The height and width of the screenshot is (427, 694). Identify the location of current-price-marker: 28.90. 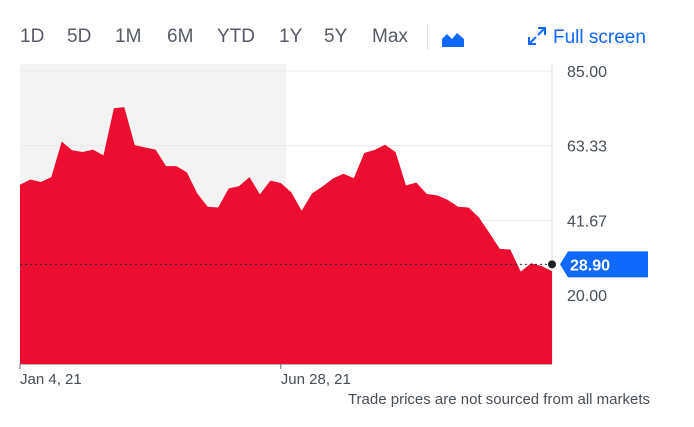
(334, 264).